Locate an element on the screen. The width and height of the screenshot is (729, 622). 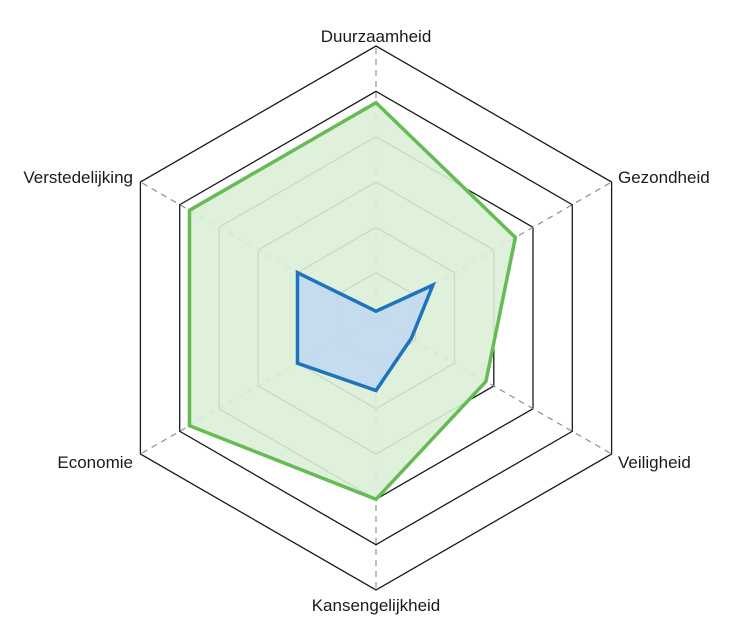
axis-label-gezondheid: Gezondheid is located at coordinates (664, 177).